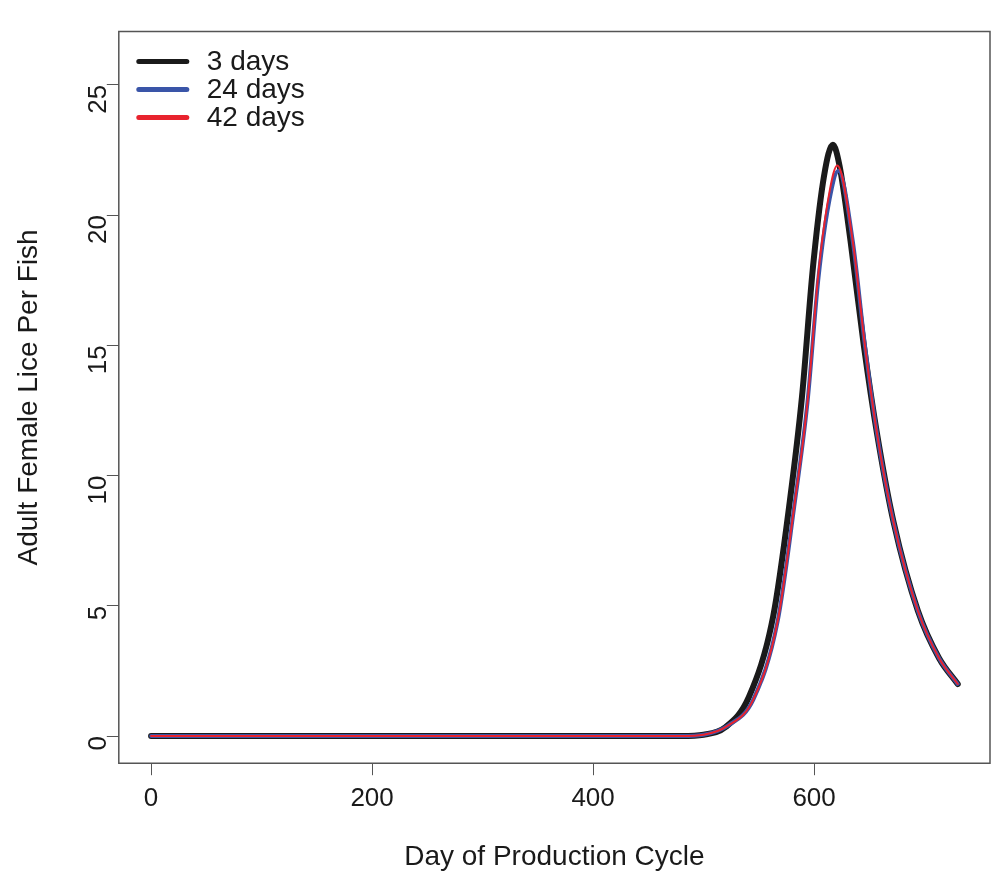 The width and height of the screenshot is (1002, 886). I want to click on y-tick-label: 0, so click(96, 743).